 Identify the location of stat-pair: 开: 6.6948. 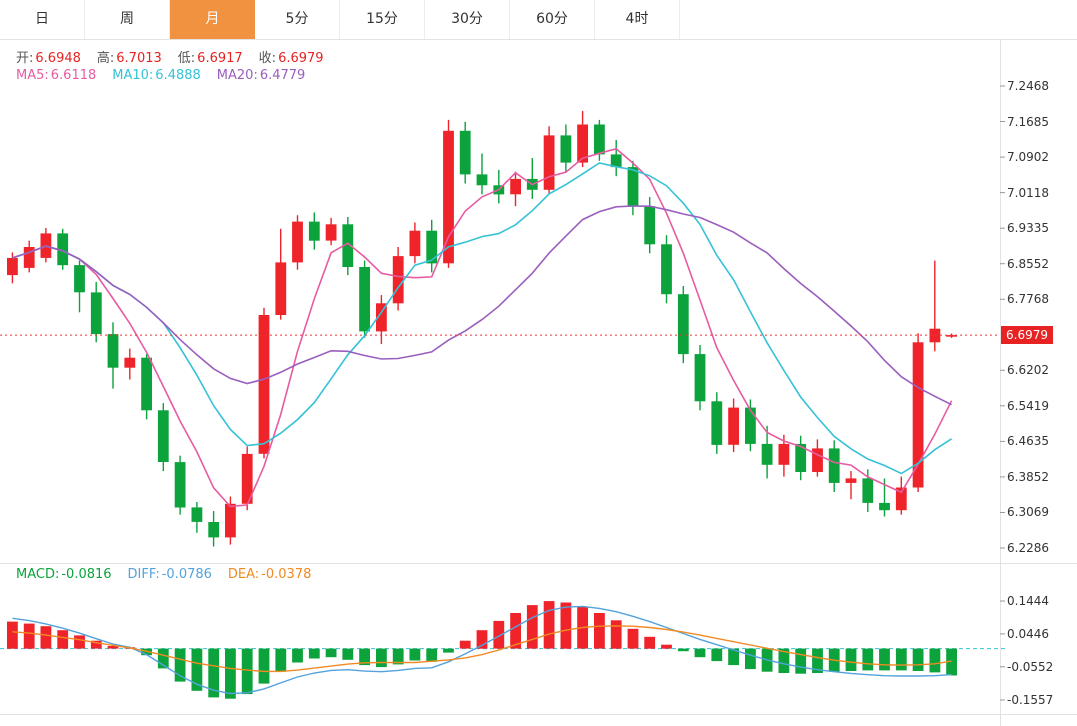
(48, 58).